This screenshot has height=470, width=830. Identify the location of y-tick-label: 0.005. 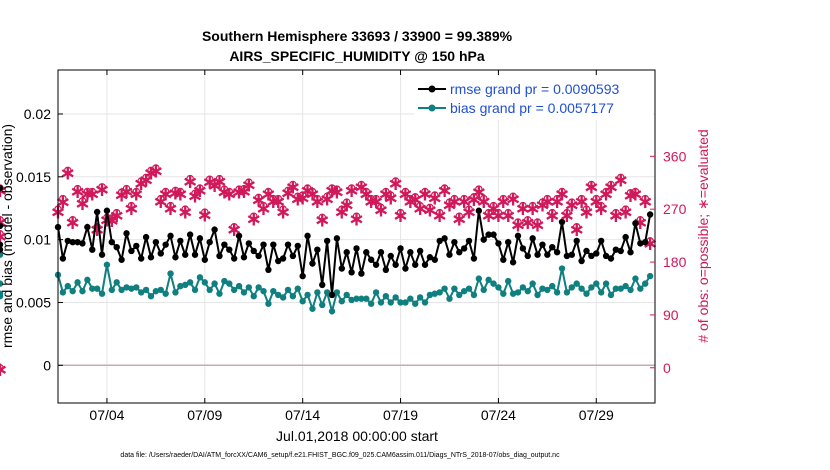
(33, 302).